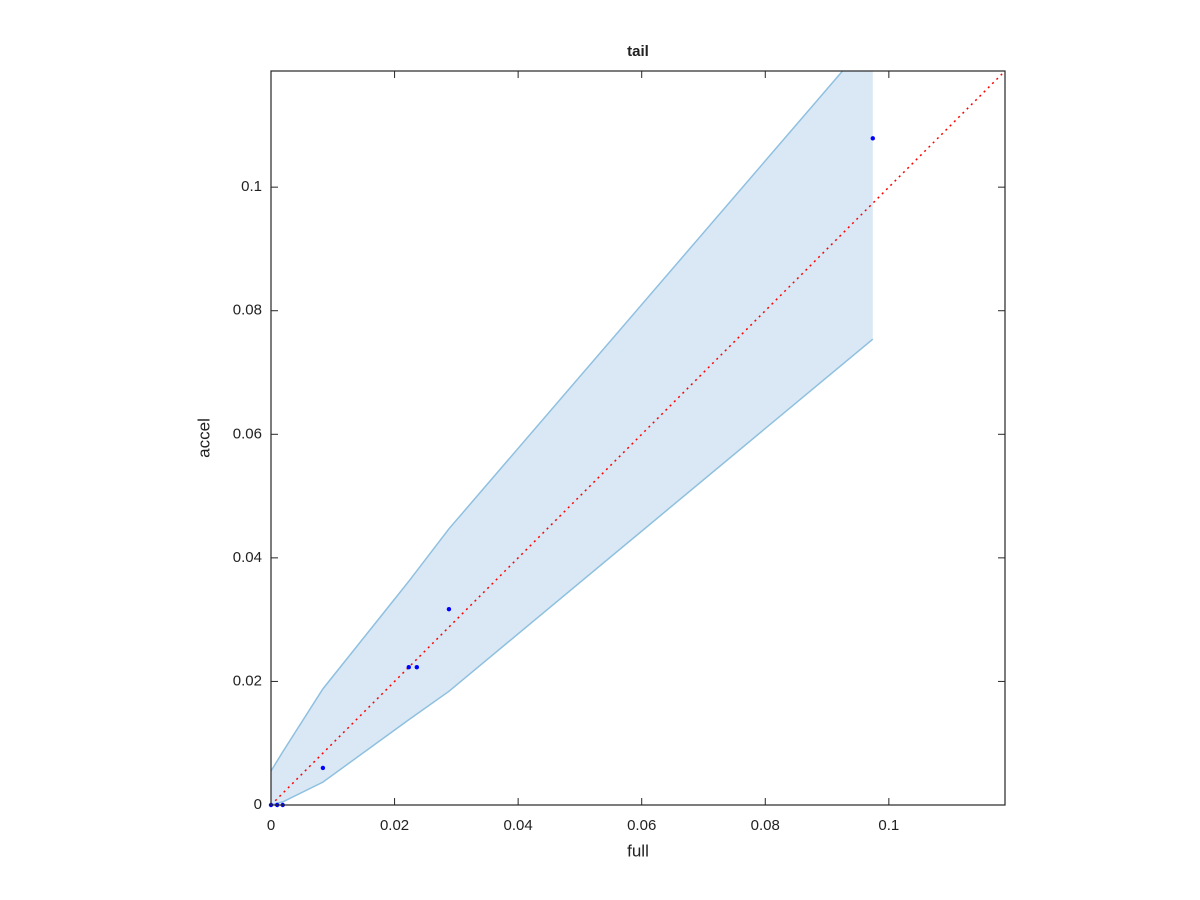 The height and width of the screenshot is (900, 1200). Describe the element at coordinates (638, 51) in the screenshot. I see `chart-title: tail` at that location.